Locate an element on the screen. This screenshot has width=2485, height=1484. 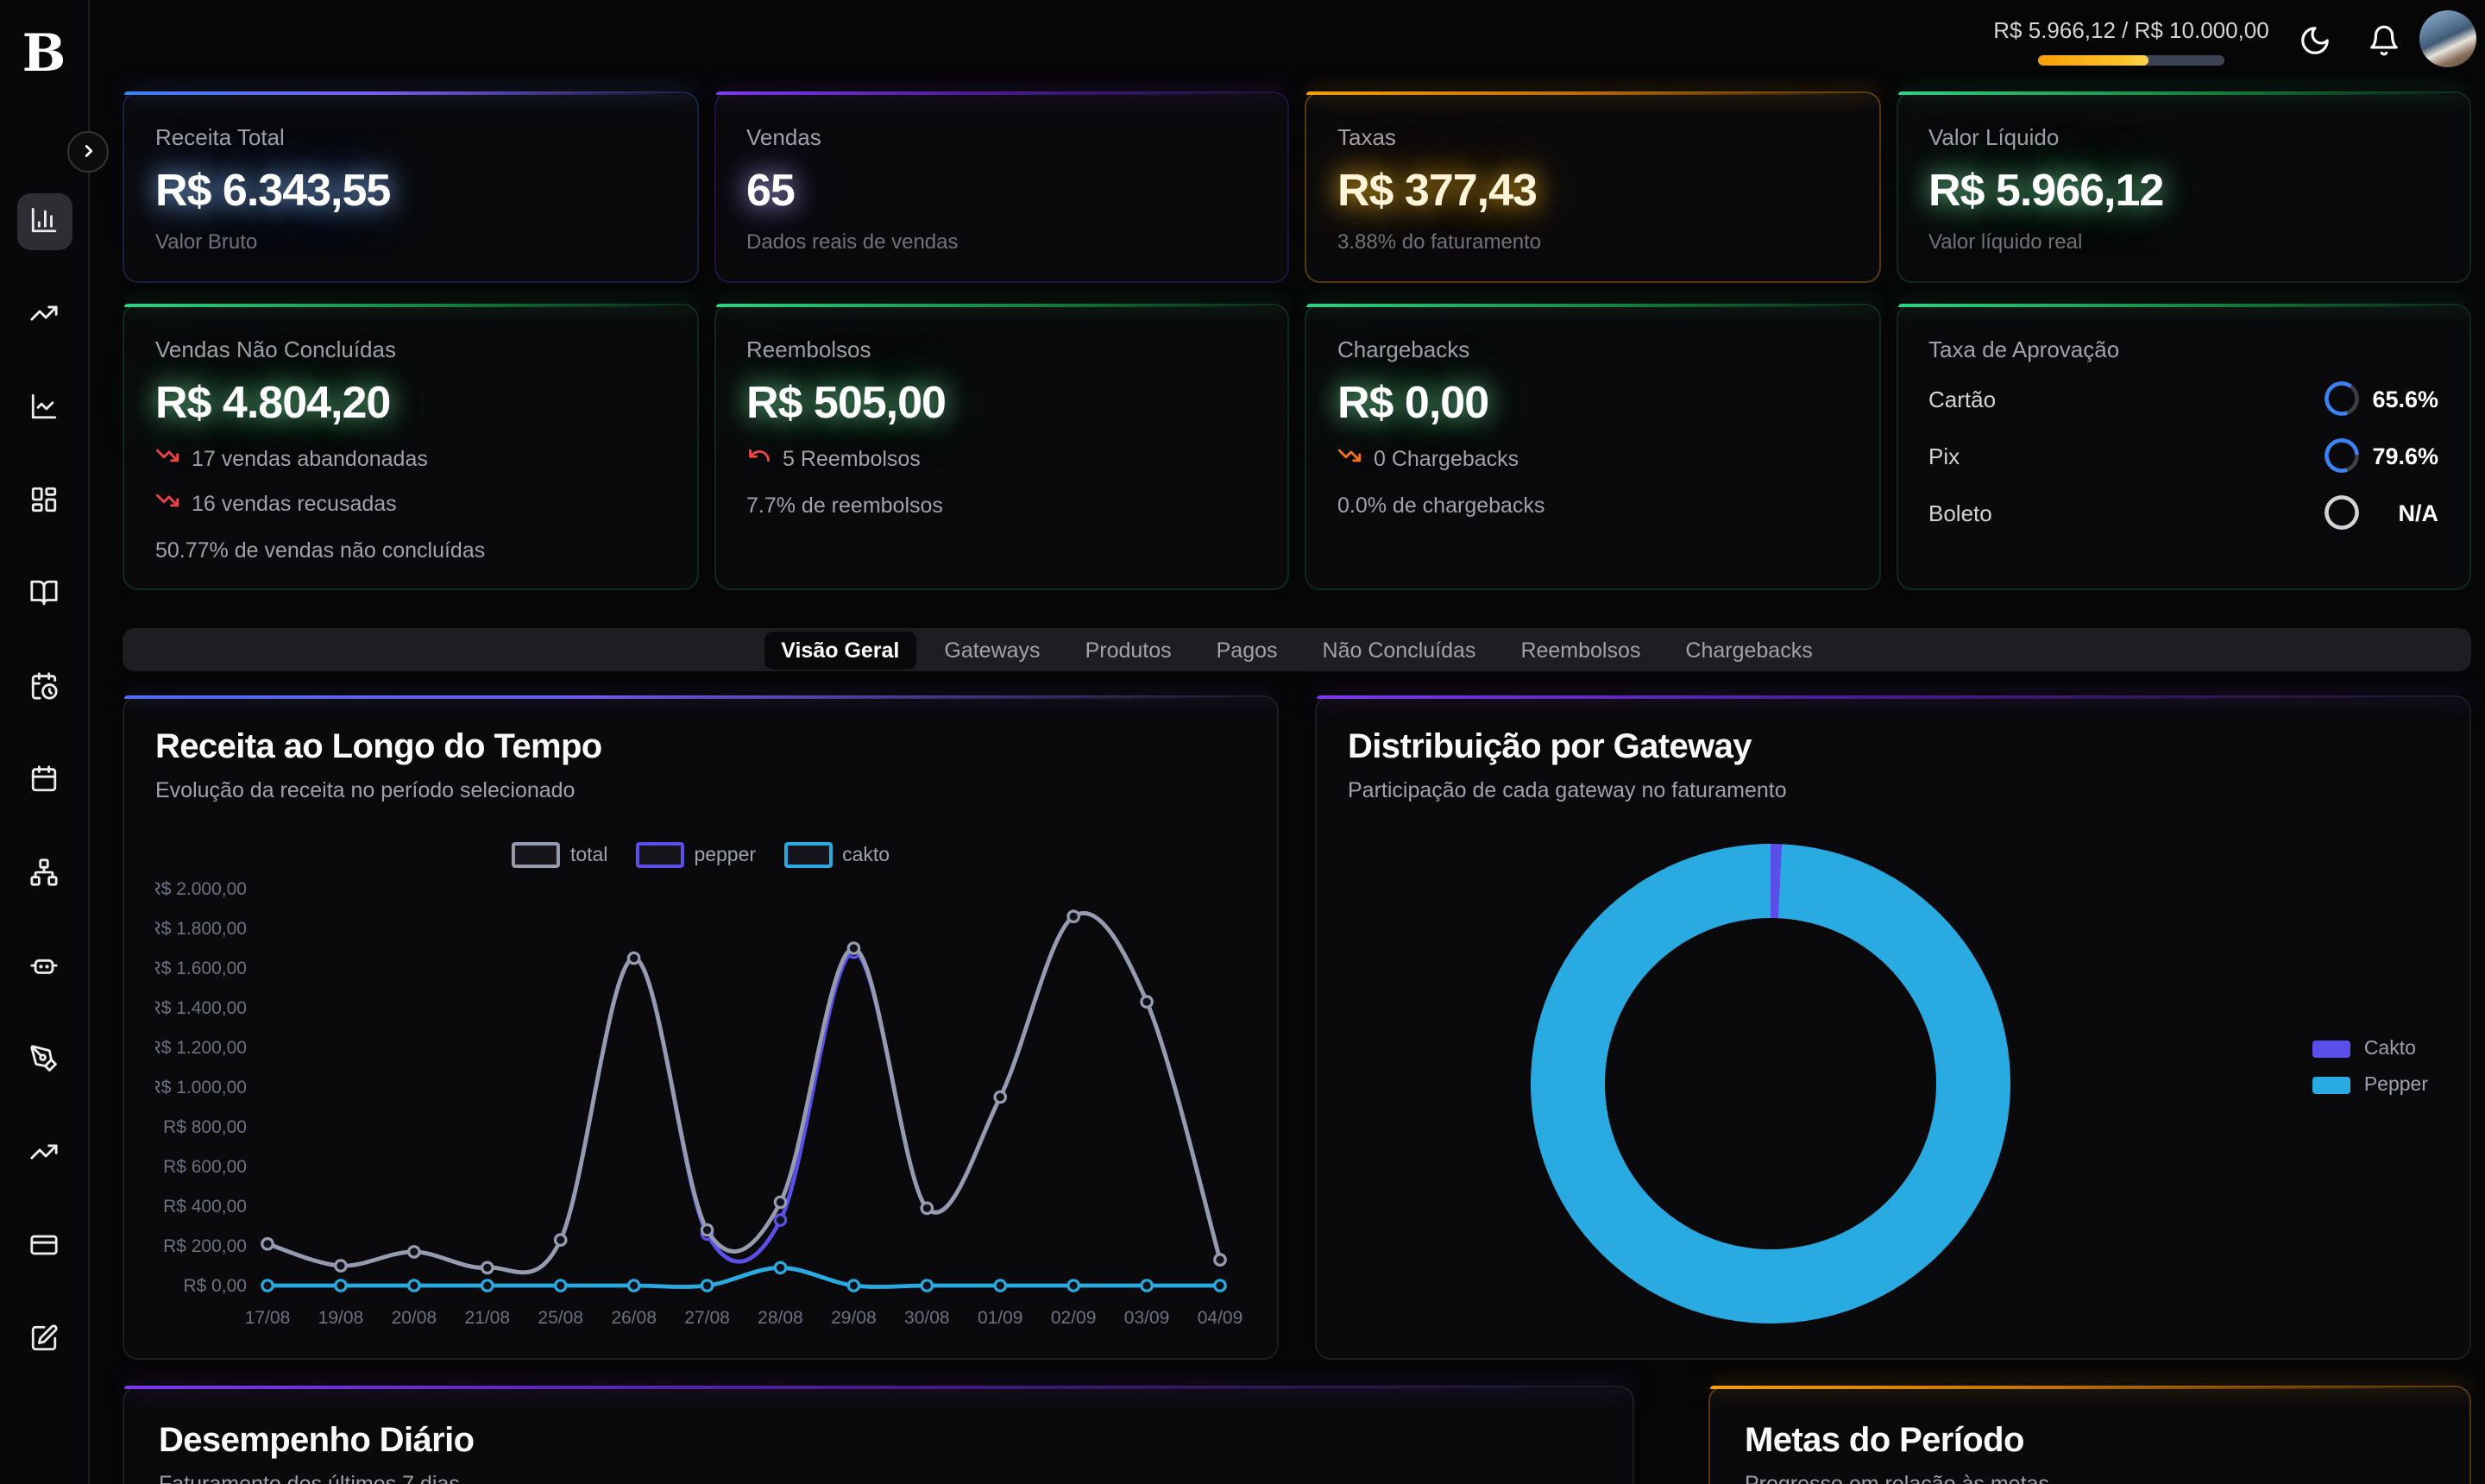
sidebar-expand-button is located at coordinates (88, 152).